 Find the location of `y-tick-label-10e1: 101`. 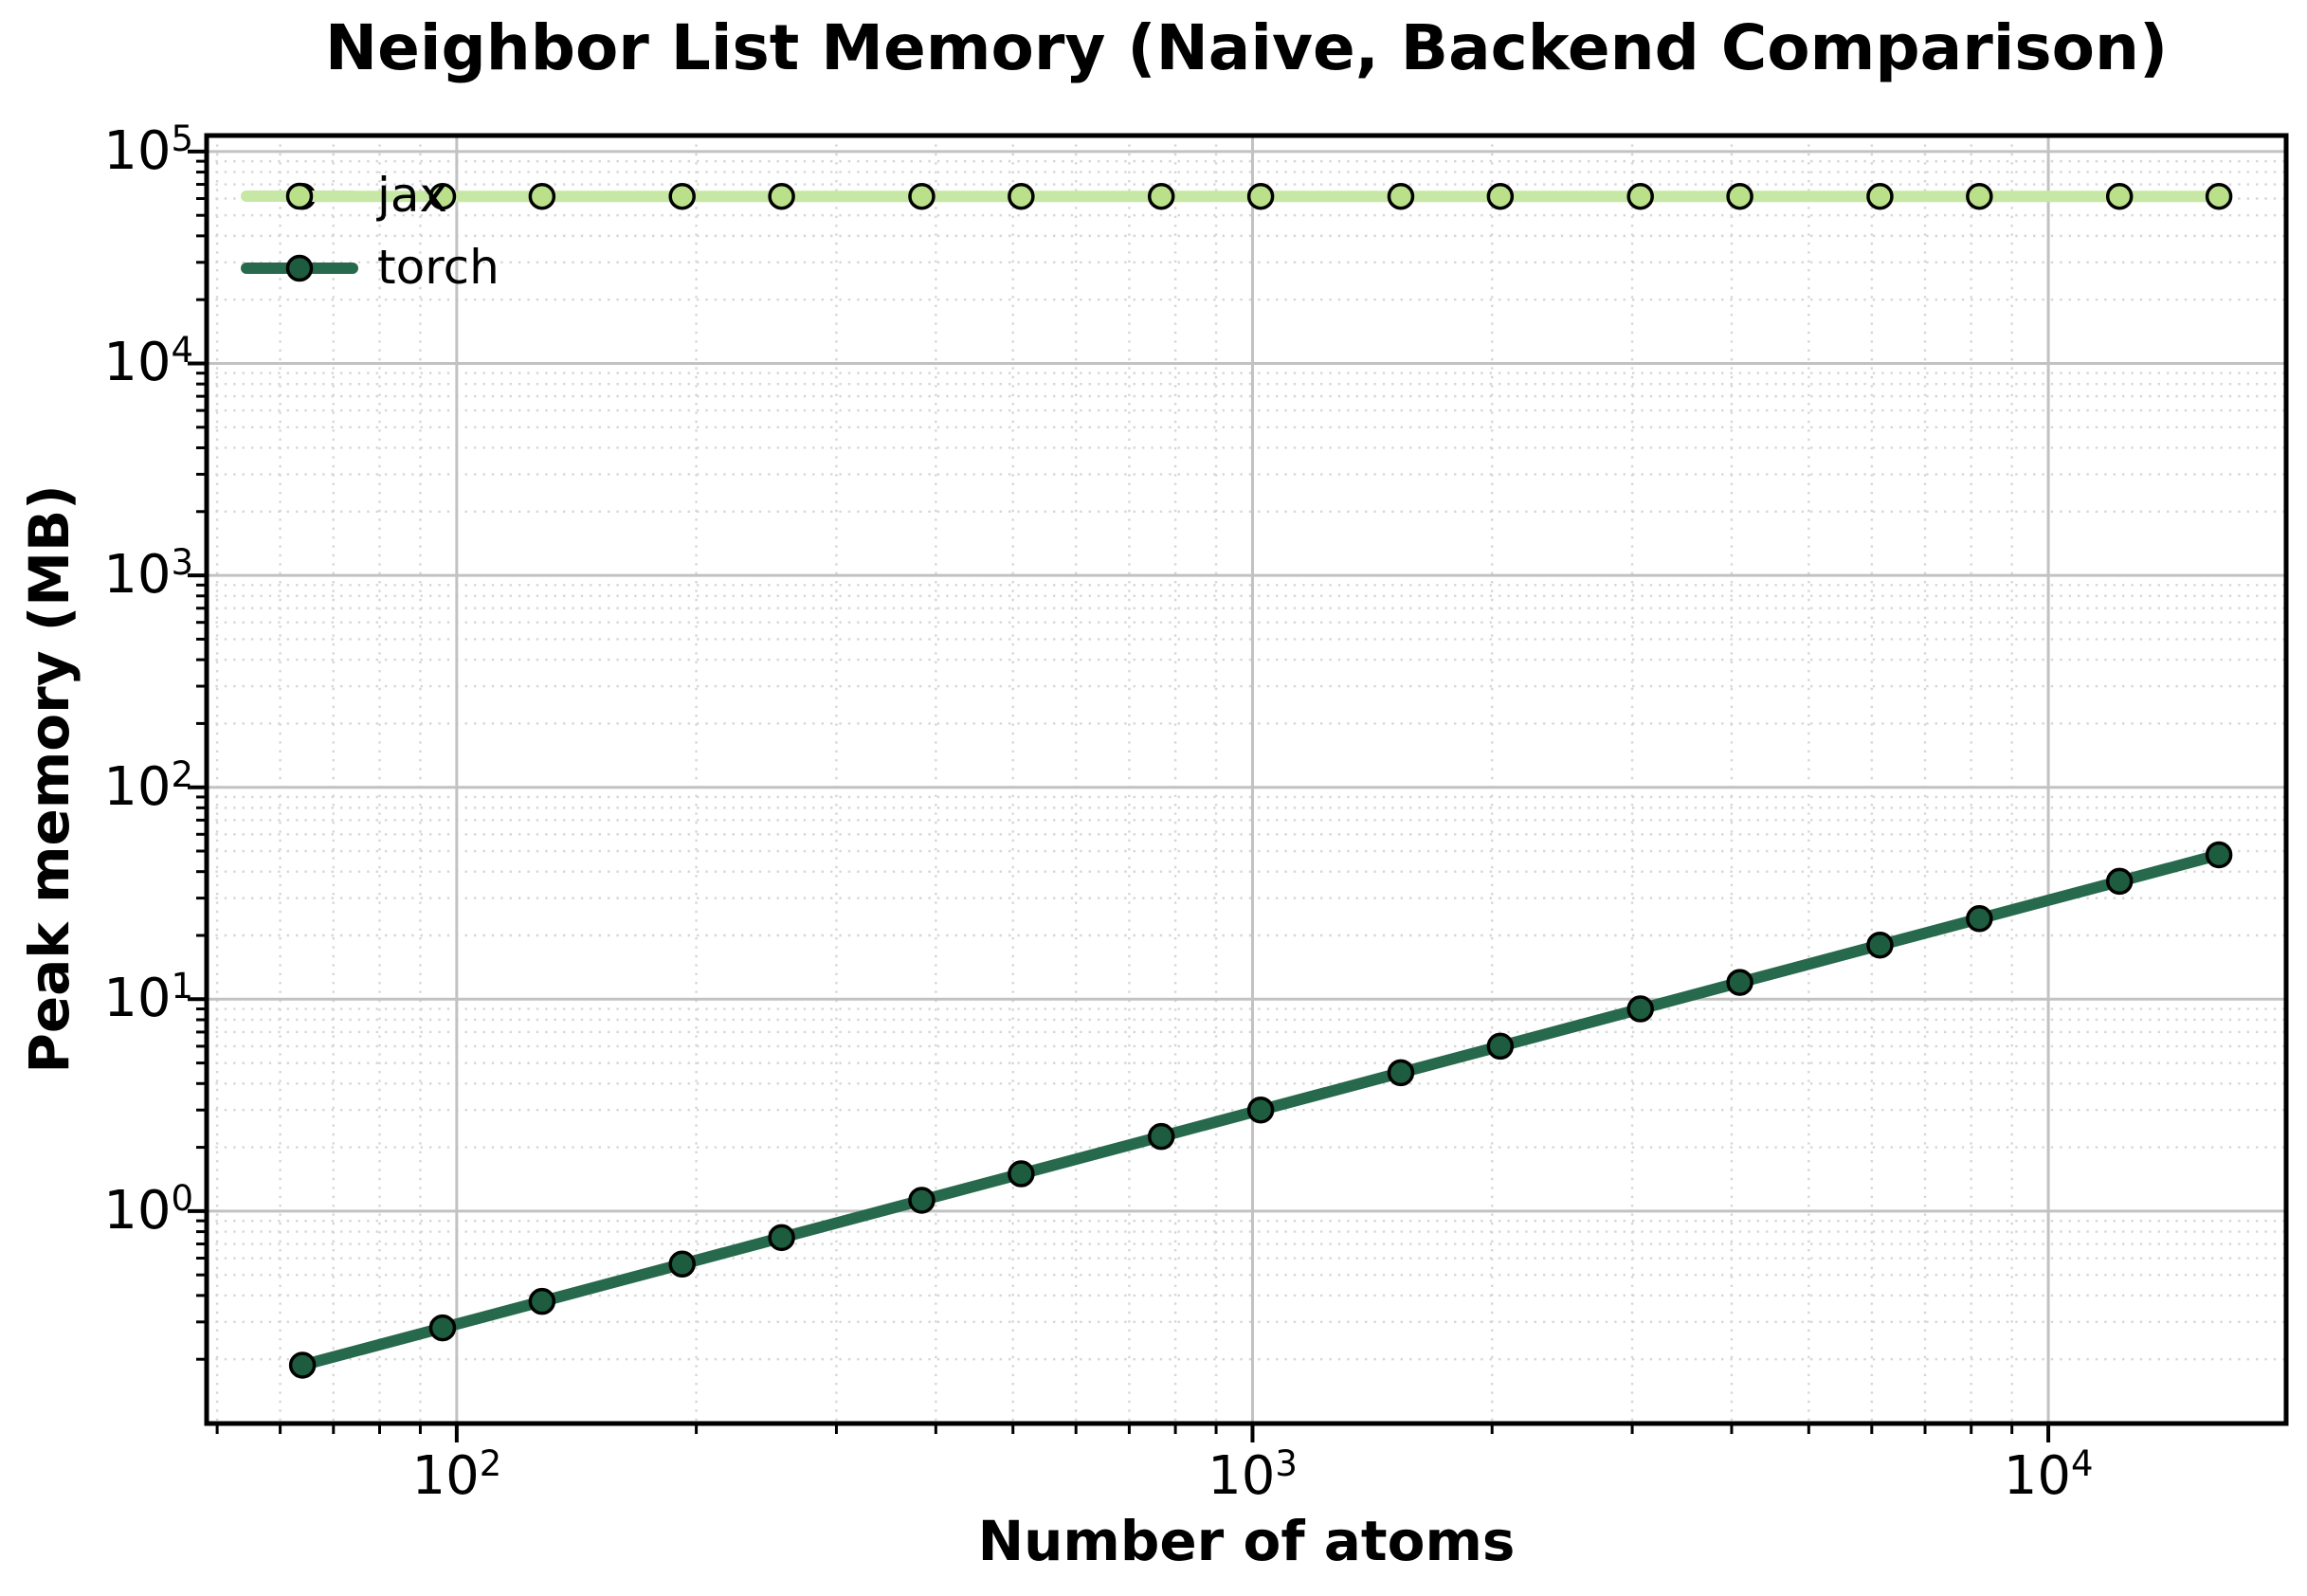

y-tick-label-10e1: 101 is located at coordinates (148, 998).